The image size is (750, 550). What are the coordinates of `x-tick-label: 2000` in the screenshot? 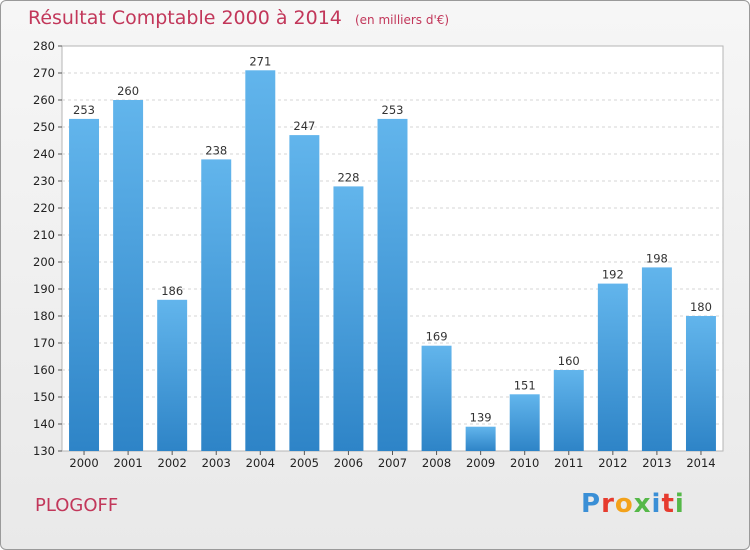 It's located at (83, 463).